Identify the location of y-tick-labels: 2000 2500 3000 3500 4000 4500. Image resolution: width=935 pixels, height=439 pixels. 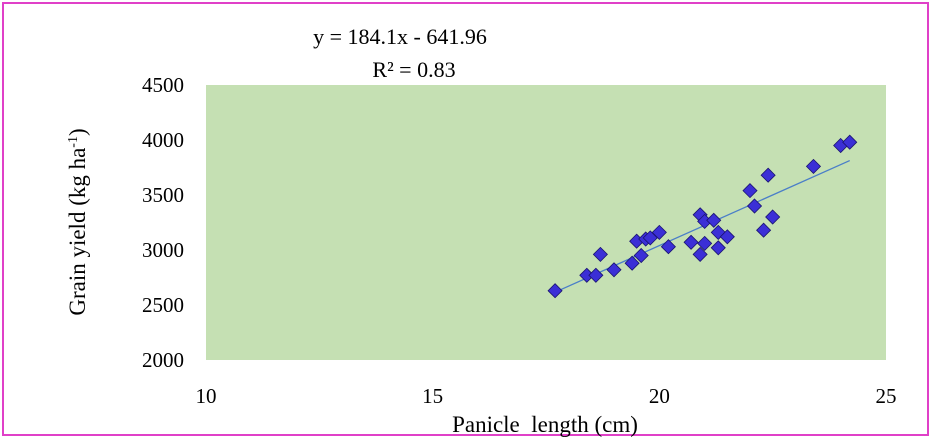
(163, 222).